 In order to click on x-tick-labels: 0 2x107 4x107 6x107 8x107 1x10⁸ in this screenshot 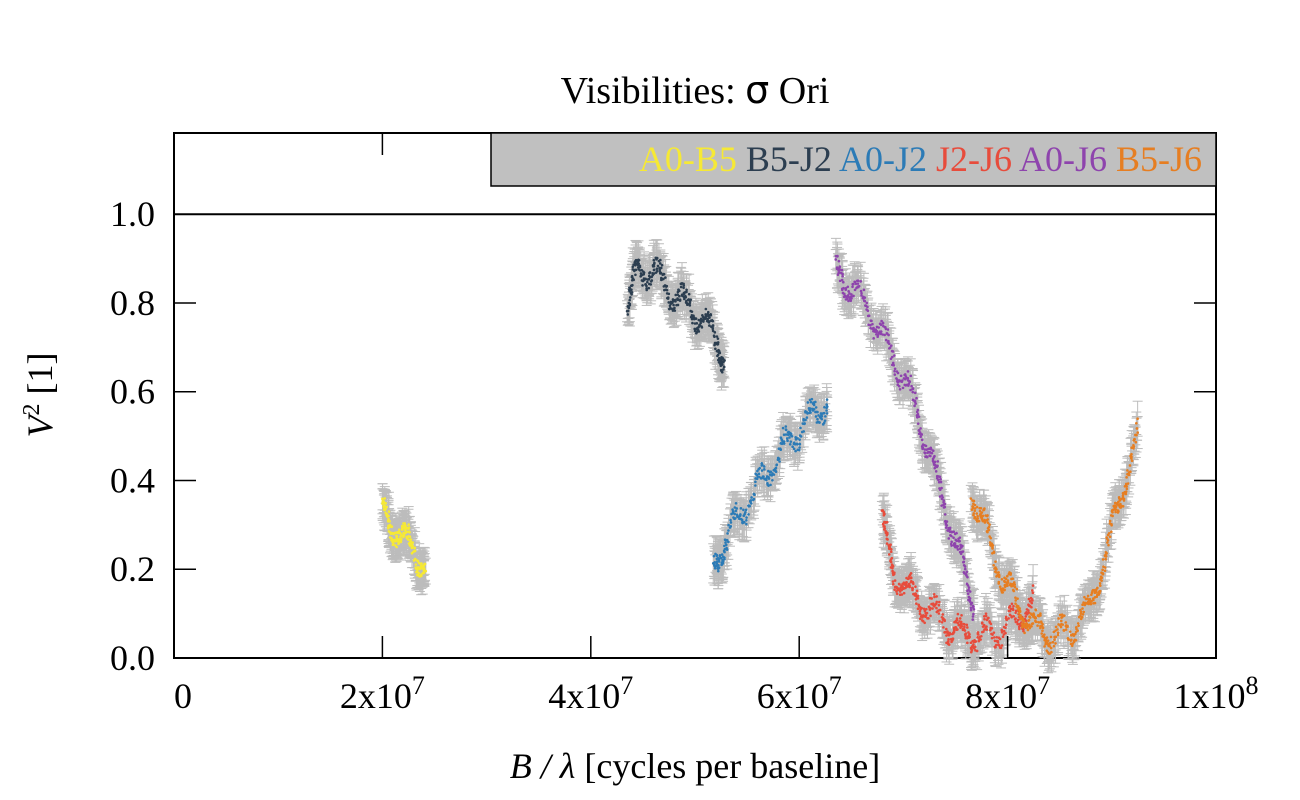, I will do `click(716, 693)`.